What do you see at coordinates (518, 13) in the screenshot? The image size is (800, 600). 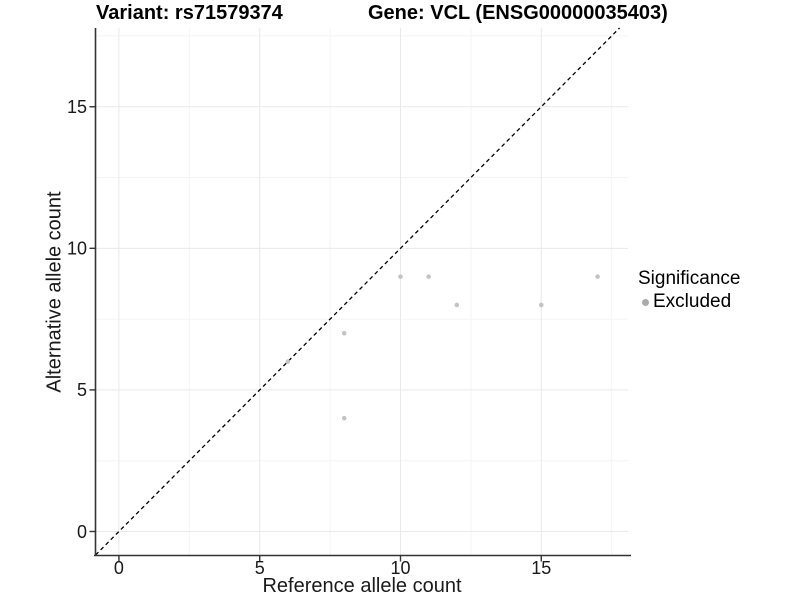 I see `plot-title-gene: Gene: VCL (ENSG00000035403)` at bounding box center [518, 13].